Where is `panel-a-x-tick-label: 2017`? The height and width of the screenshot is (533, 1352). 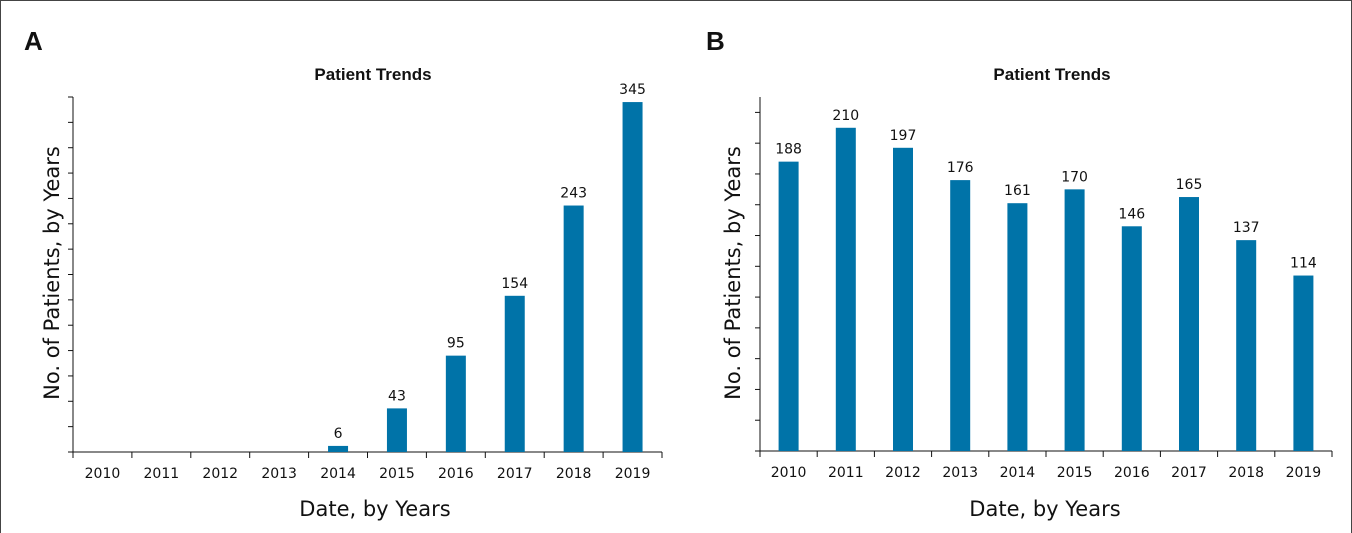
panel-a-x-tick-label: 2017 is located at coordinates (515, 474).